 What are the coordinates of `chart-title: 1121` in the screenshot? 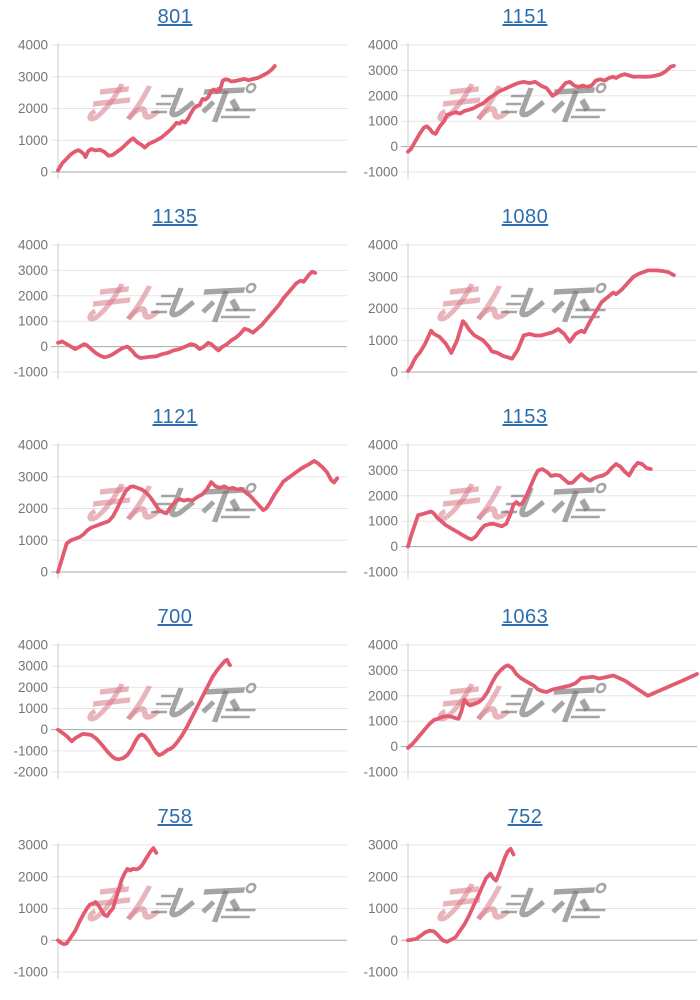 It's located at (175, 417).